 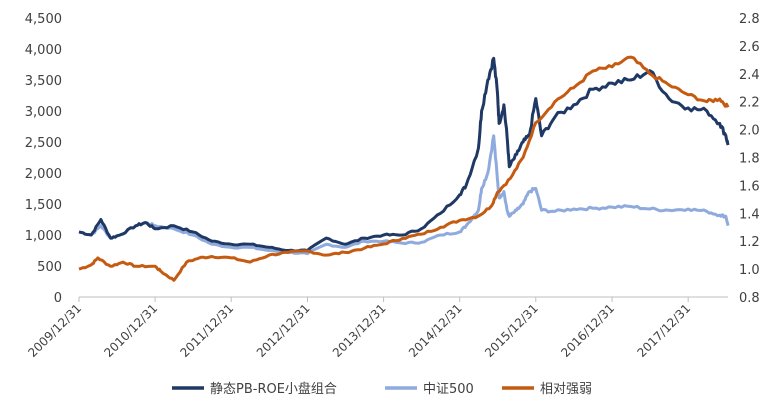 I want to click on legend-label: 静态PB-ROE小盘组合, so click(x=273, y=389).